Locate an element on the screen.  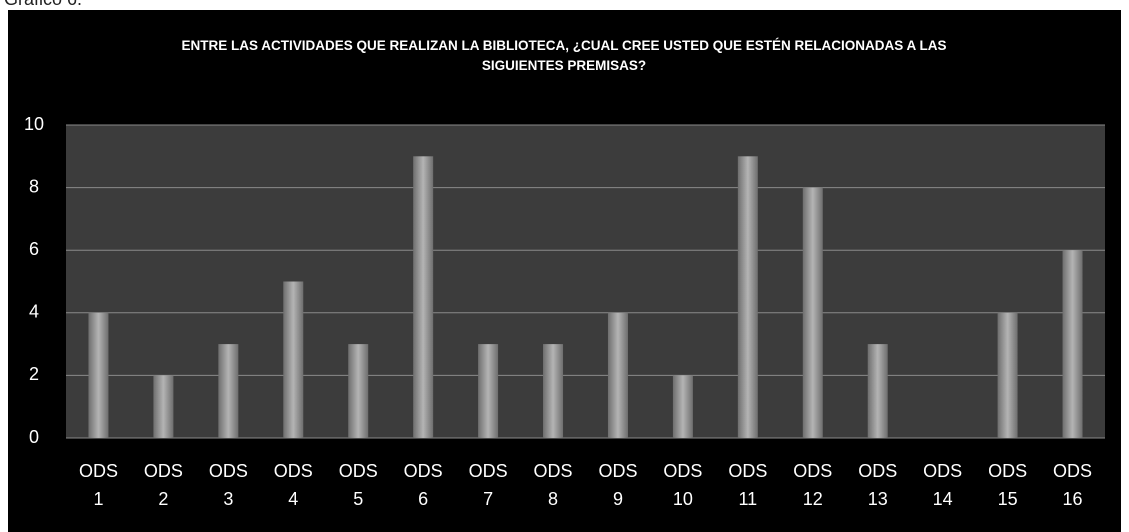
x-tick-label: ODS 5 is located at coordinates (358, 485).